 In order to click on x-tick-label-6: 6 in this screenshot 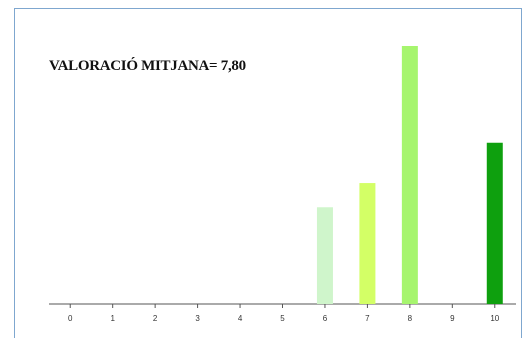, I will do `click(325, 318)`.